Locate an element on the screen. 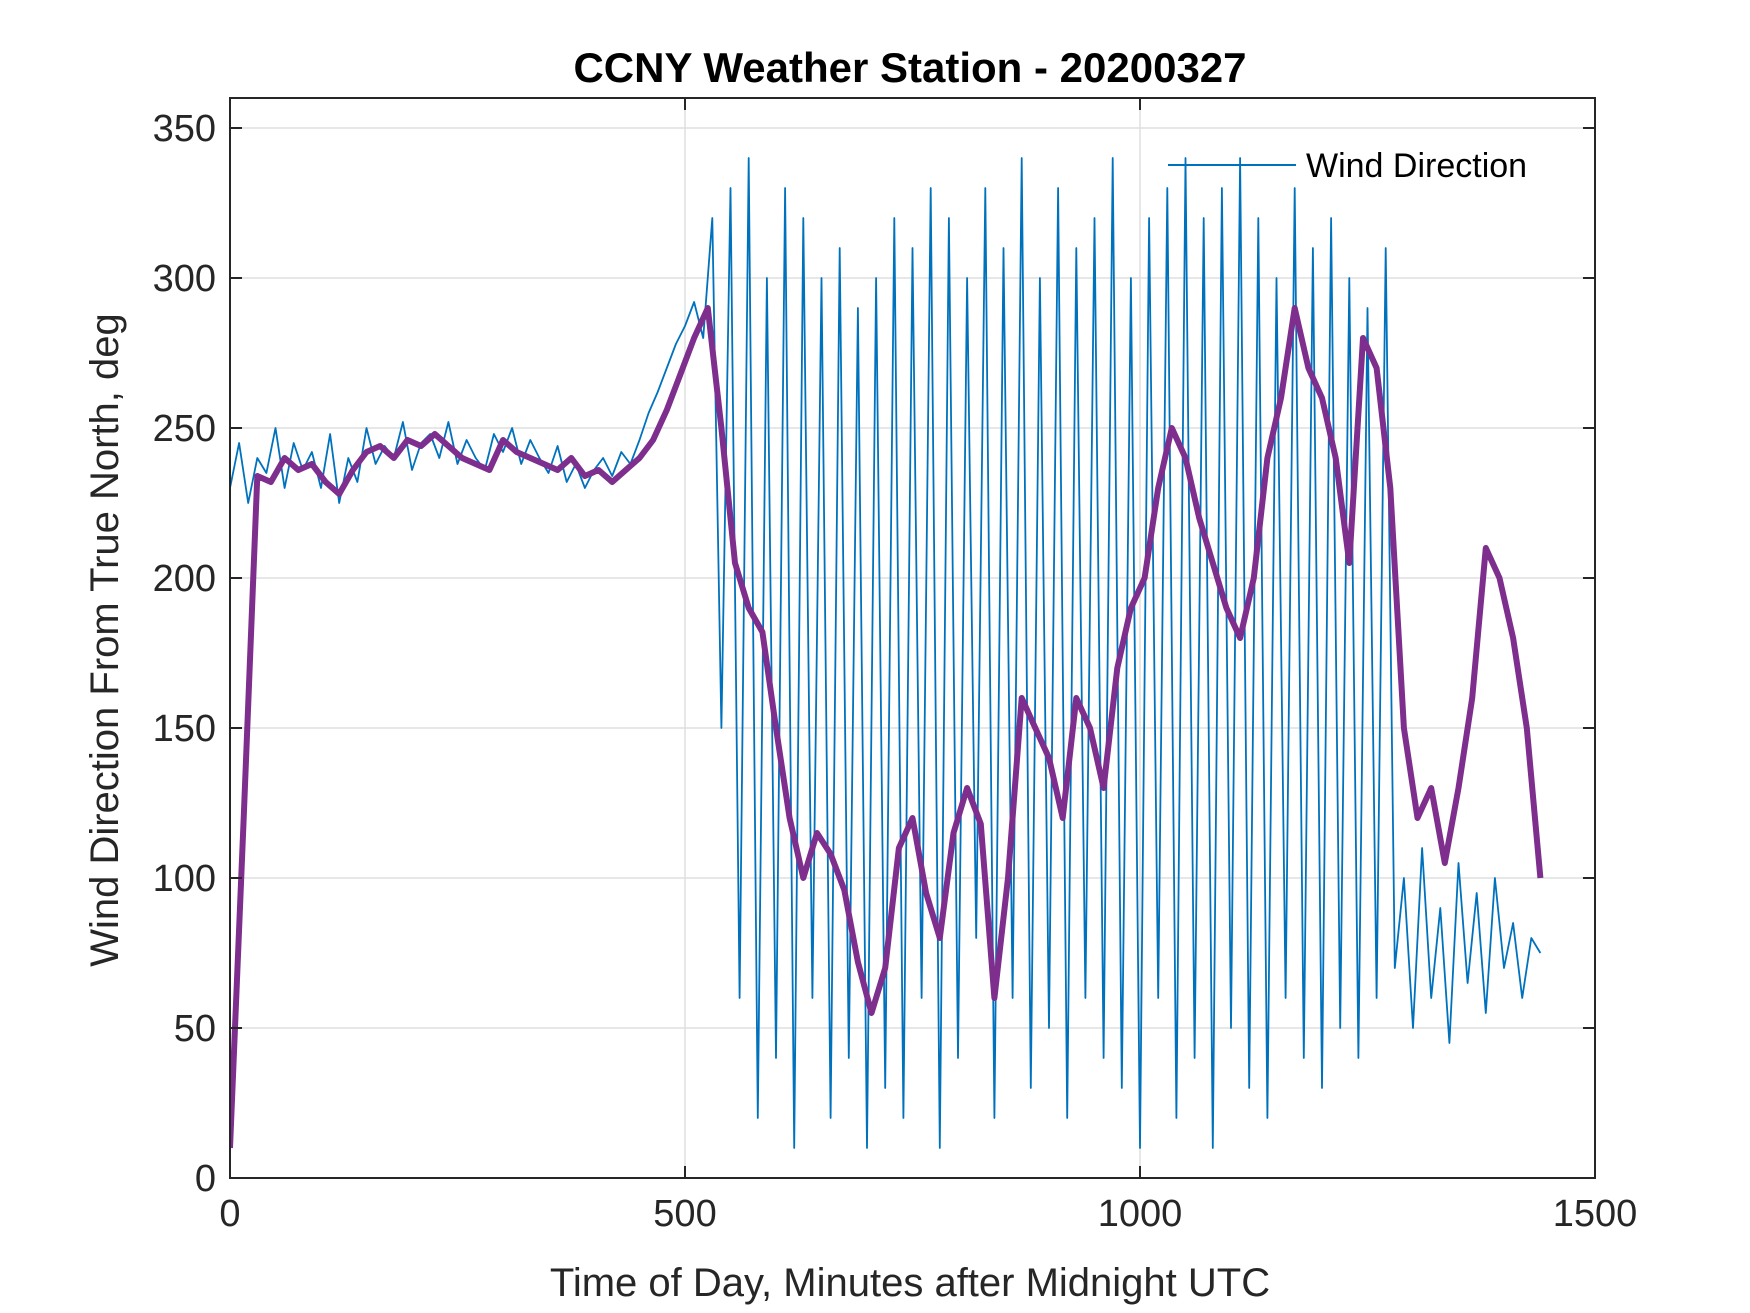 The height and width of the screenshot is (1313, 1750). y-tick-label: 200 is located at coordinates (184, 579).